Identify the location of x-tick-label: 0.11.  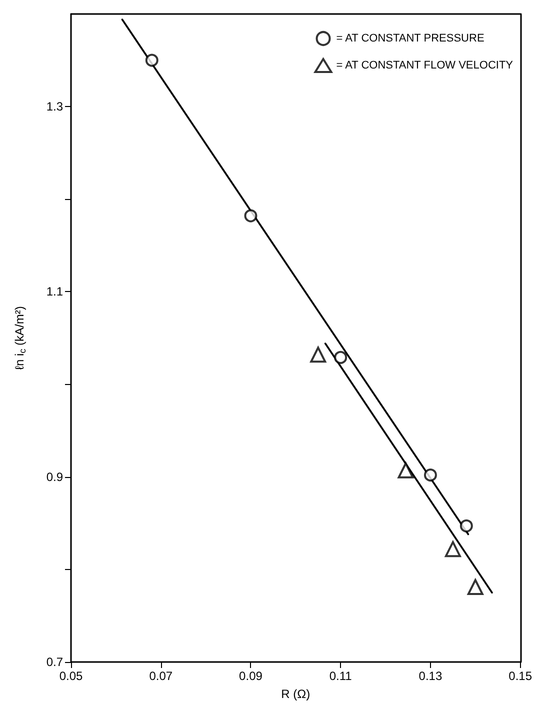
(340, 676).